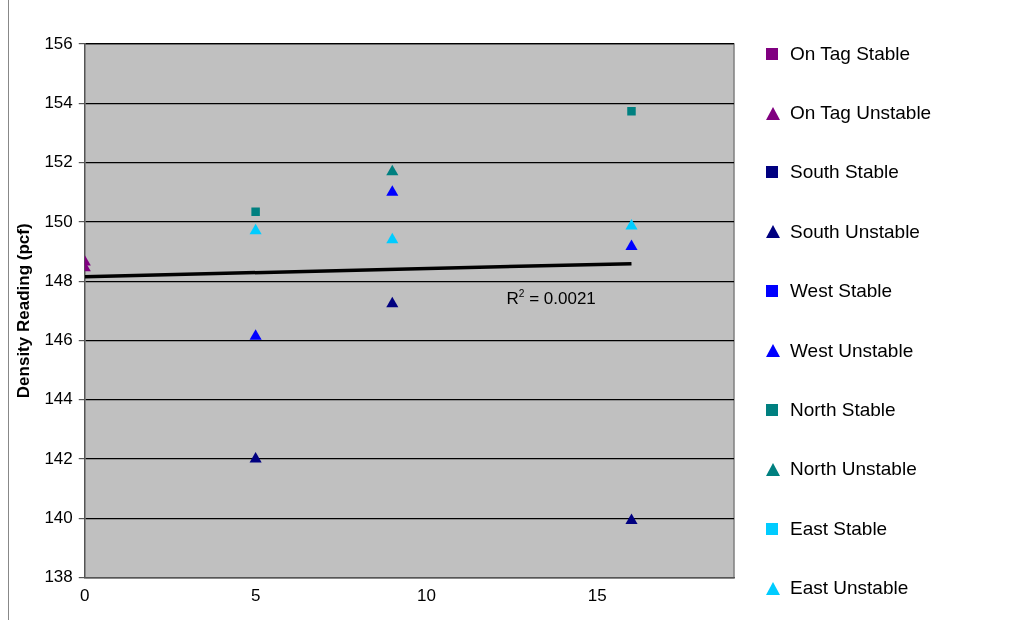 The height and width of the screenshot is (620, 1034). I want to click on y-tick-label: 152, so click(58, 162).